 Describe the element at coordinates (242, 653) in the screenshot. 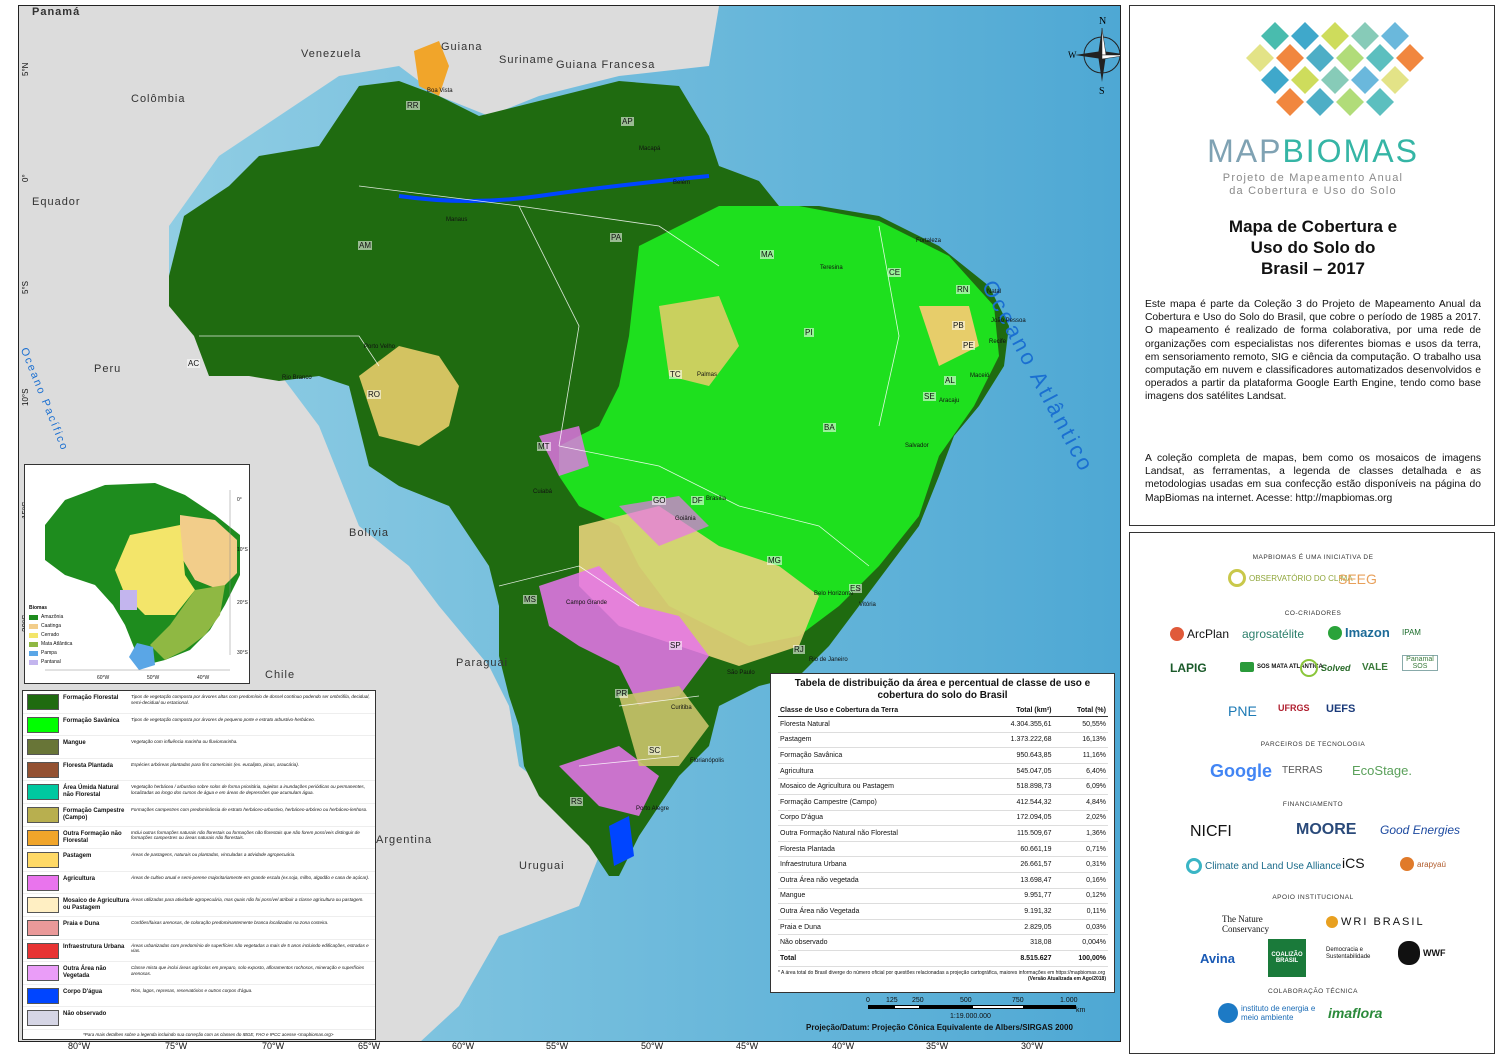

I see `inset-lat-label: 30°S` at that location.